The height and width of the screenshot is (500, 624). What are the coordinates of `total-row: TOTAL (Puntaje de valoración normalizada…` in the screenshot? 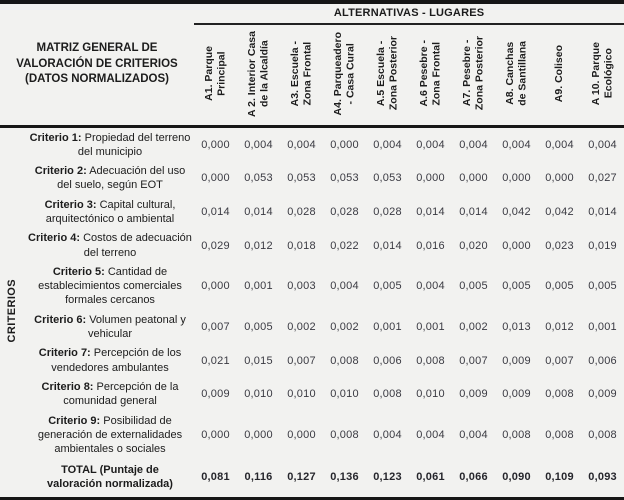 It's located at (312, 478).